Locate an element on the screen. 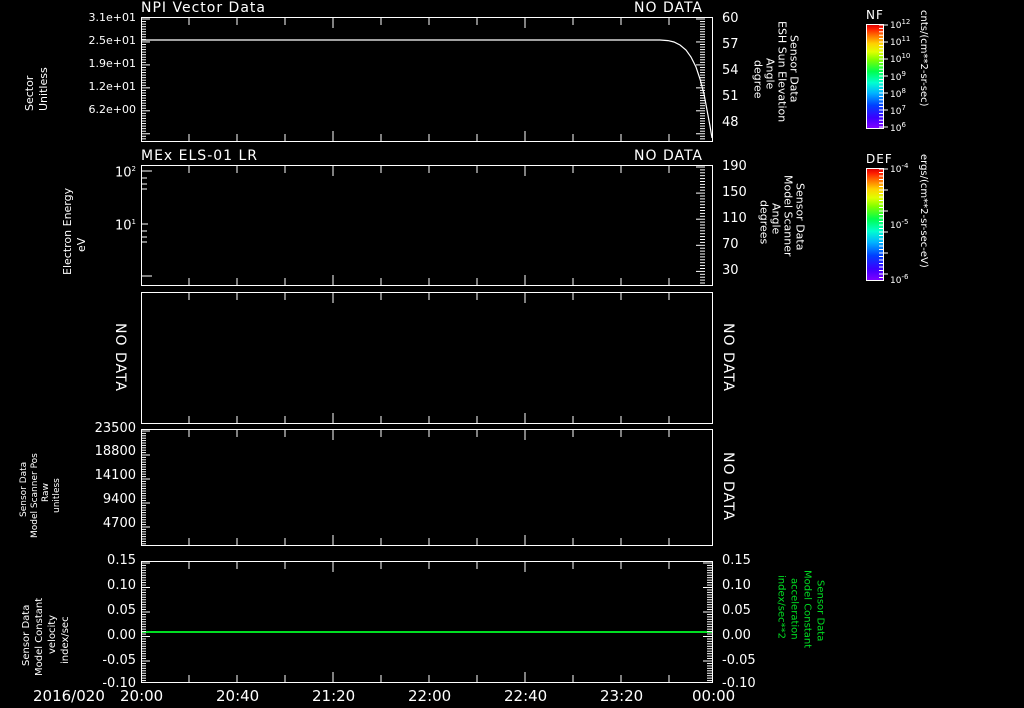 The width and height of the screenshot is (1024, 708). colorbar-nf-tick-0: 10¹² is located at coordinates (900, 24).